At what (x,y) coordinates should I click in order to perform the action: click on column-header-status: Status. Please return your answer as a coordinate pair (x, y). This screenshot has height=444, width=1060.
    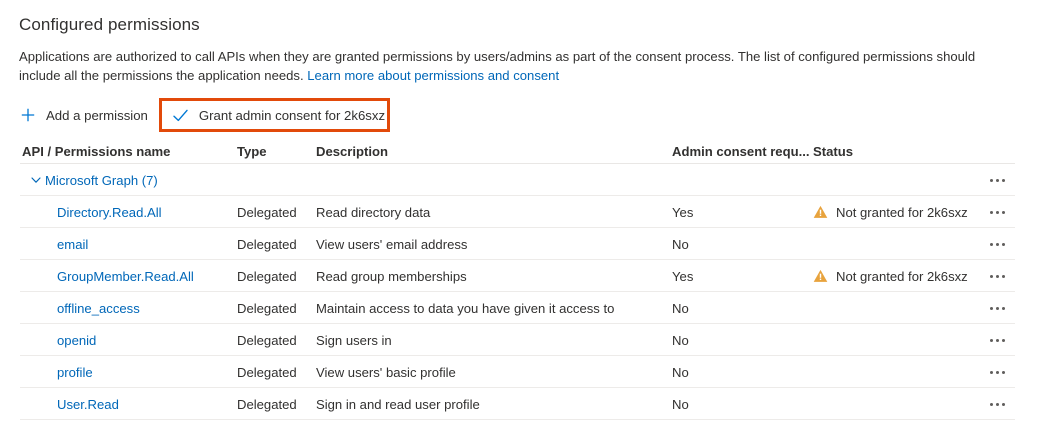
    Looking at the image, I should click on (833, 151).